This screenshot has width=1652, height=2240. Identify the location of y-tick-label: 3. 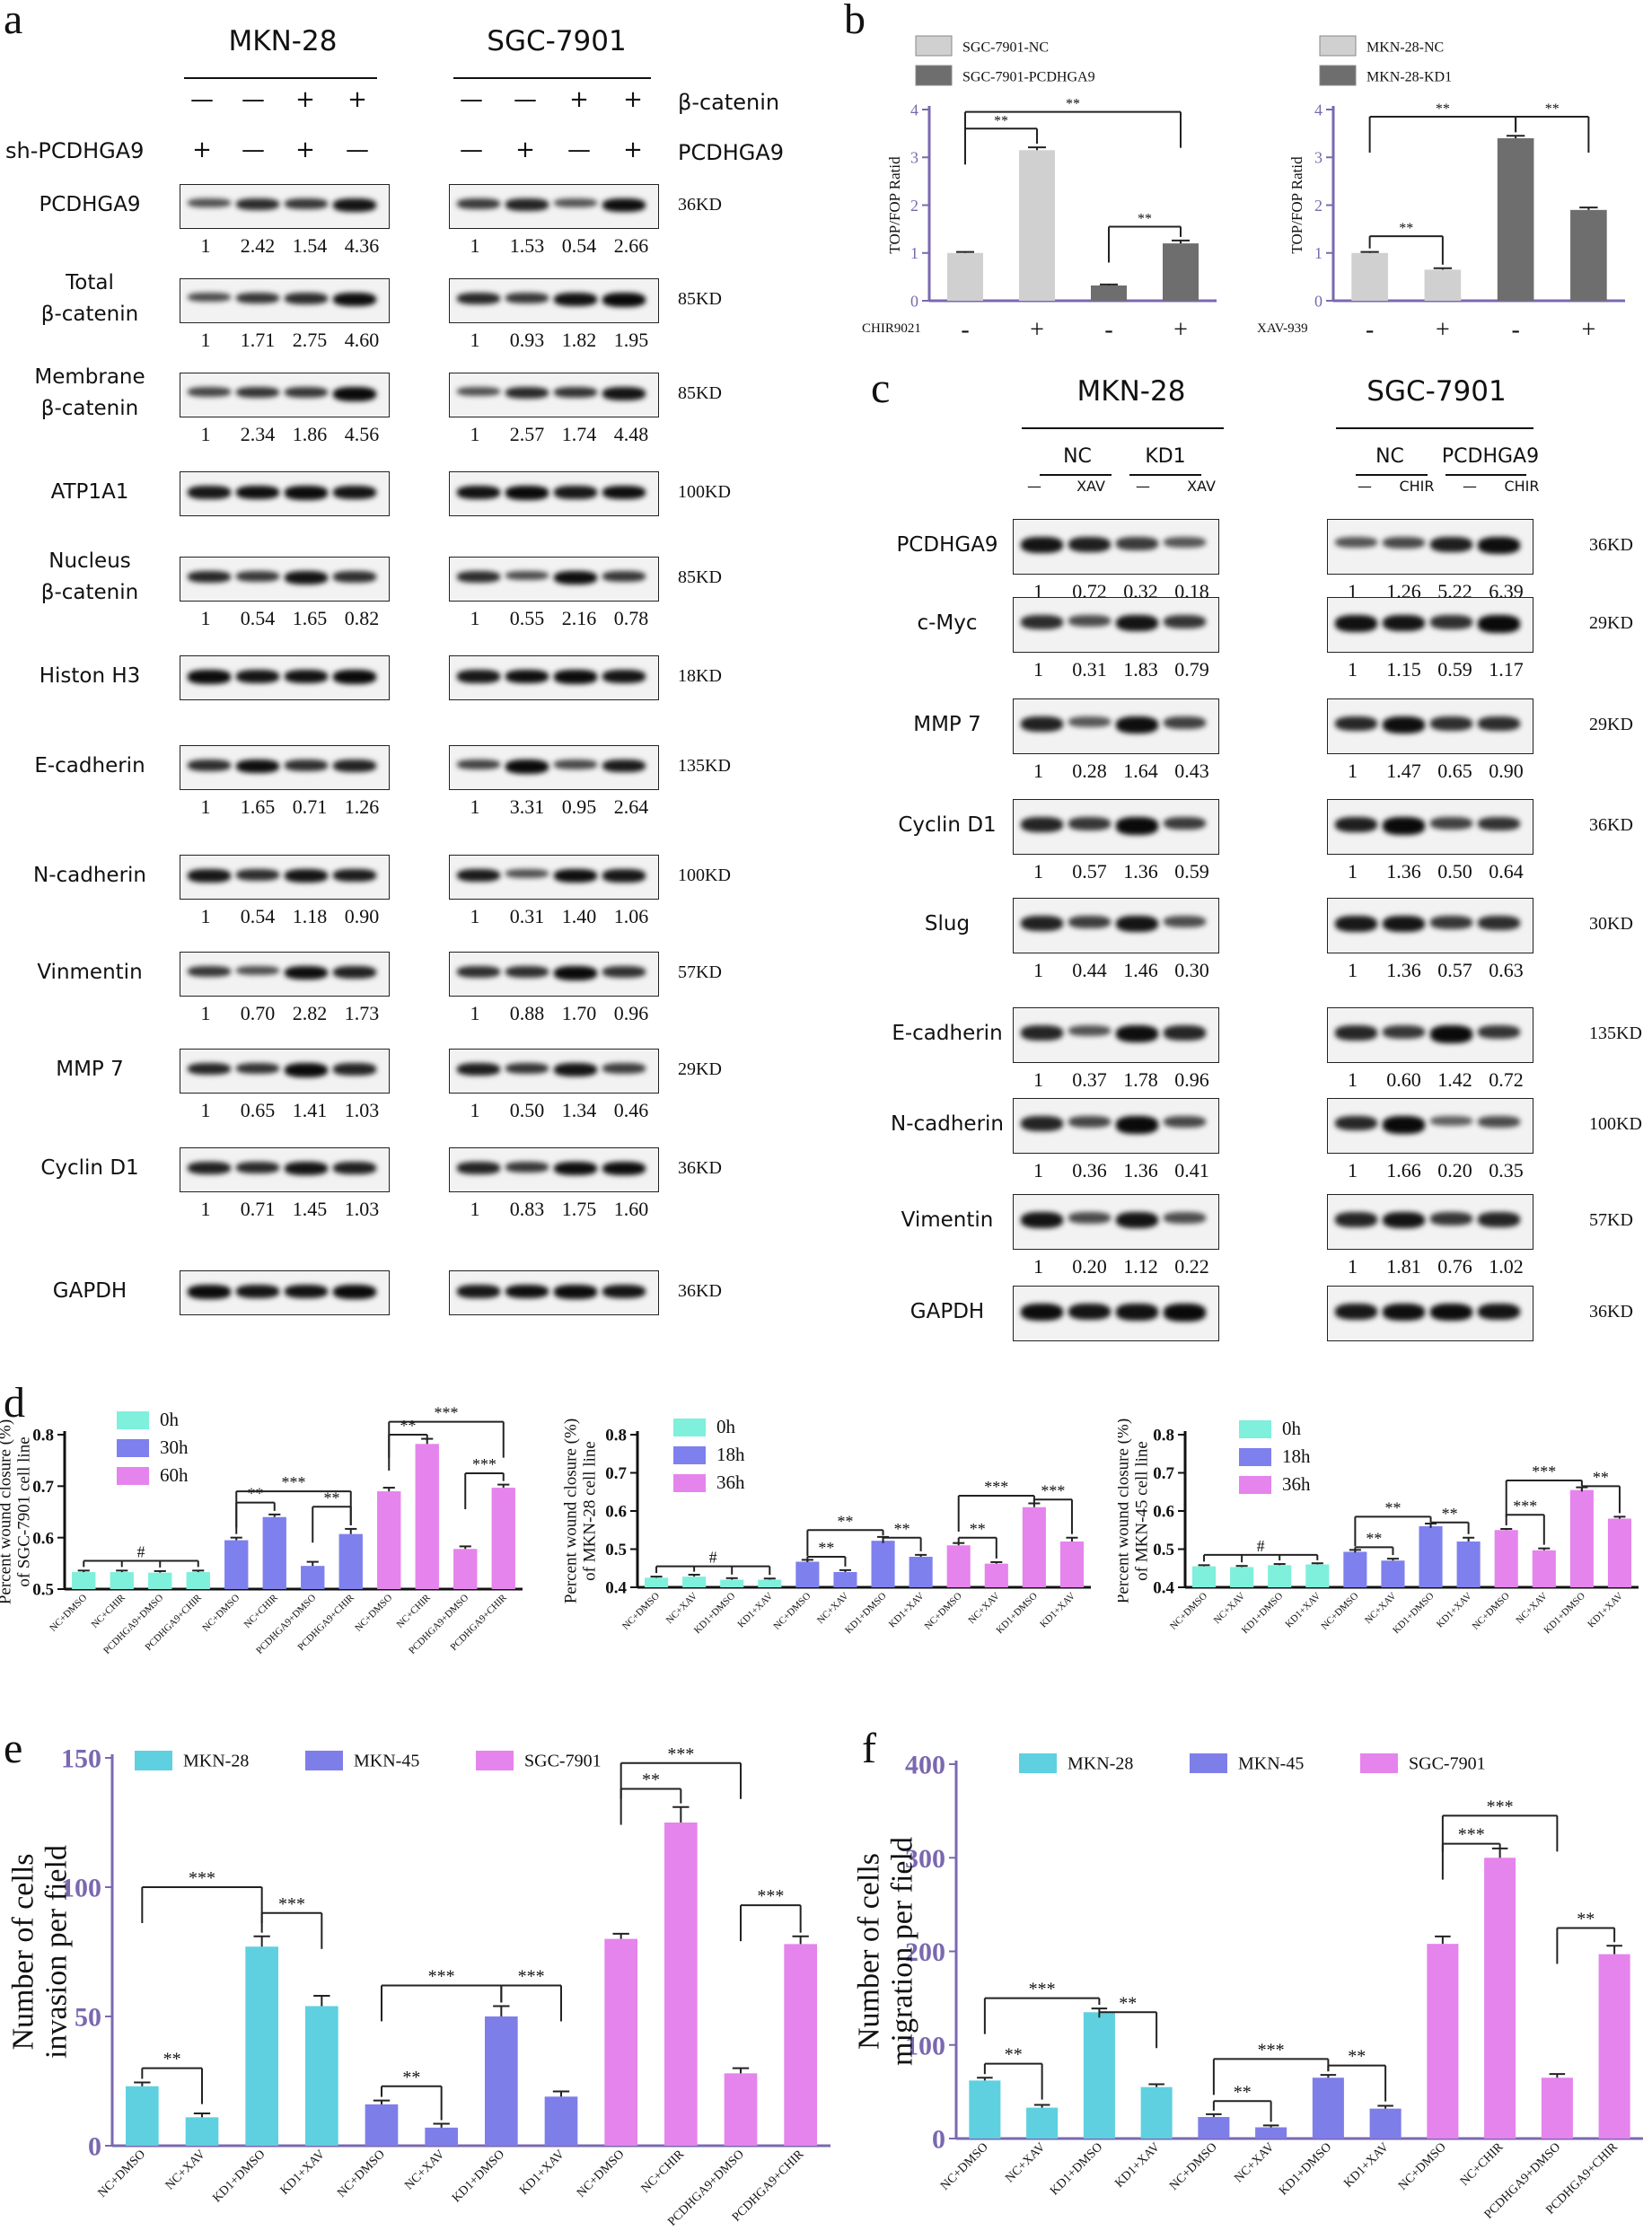
(1318, 158).